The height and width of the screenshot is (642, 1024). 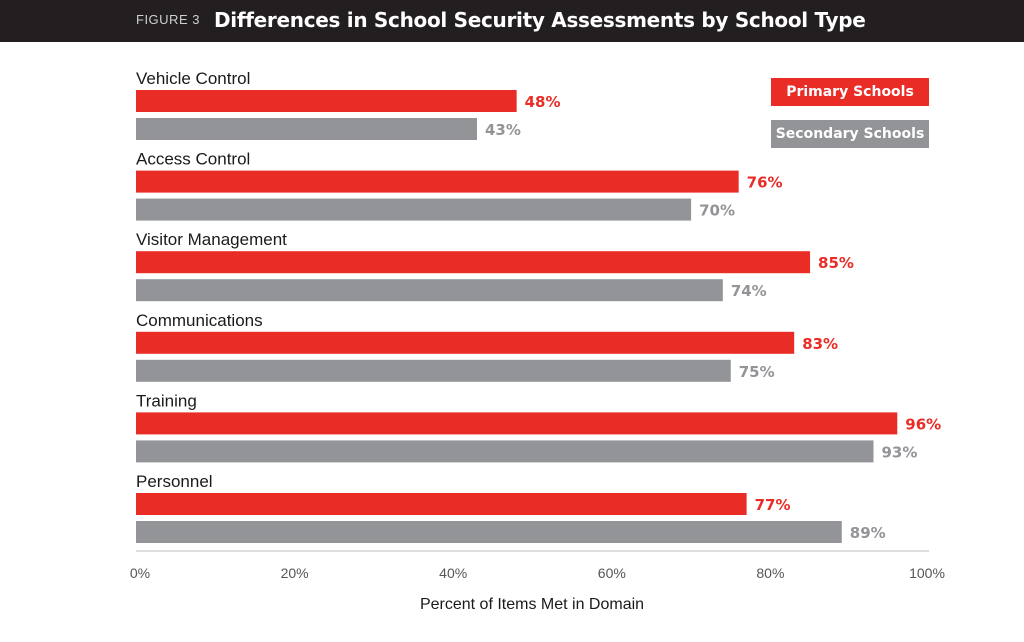 I want to click on figure-number: FIGURE 3, so click(x=168, y=19).